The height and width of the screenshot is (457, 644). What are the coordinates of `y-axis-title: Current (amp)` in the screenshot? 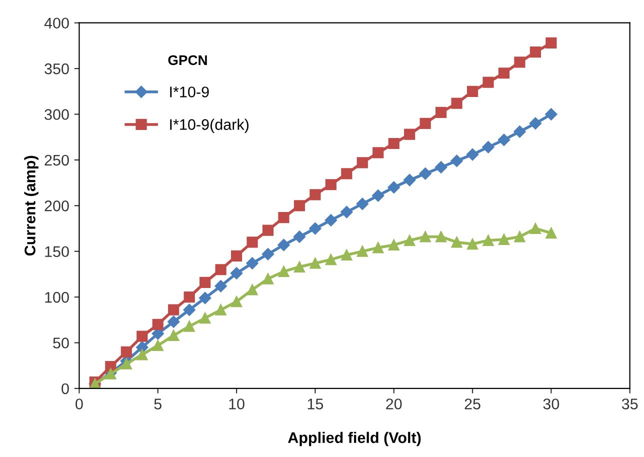 It's located at (31, 206).